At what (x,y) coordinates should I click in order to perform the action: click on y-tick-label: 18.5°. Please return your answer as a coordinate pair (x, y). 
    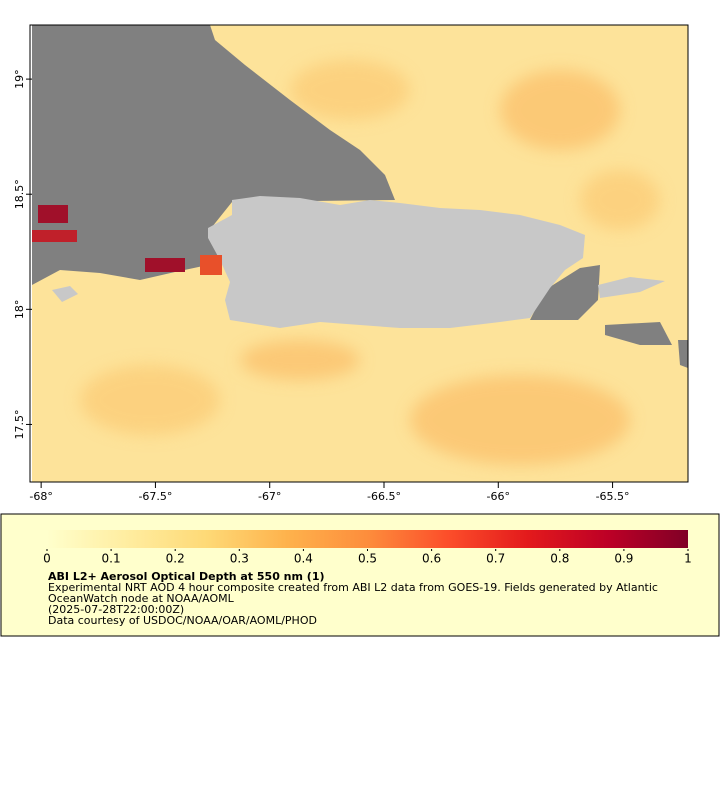
    Looking at the image, I should click on (19, 194).